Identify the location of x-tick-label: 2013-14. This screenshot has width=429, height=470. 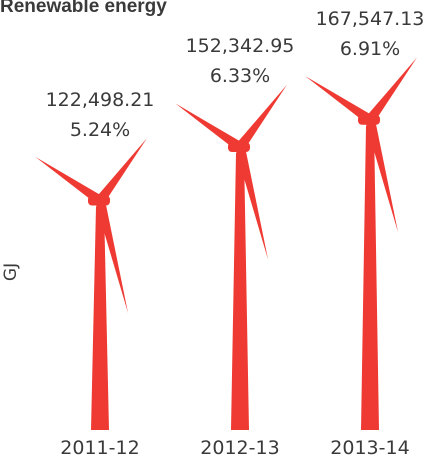
(370, 448).